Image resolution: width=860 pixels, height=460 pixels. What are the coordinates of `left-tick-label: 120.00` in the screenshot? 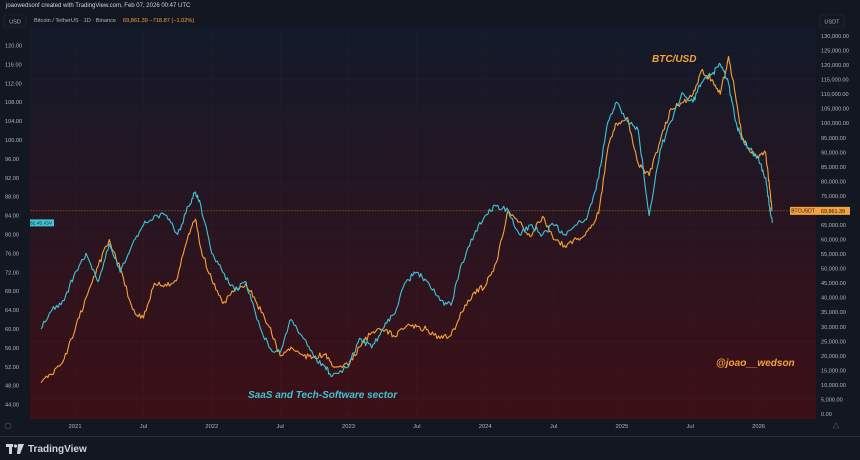 It's located at (13, 46).